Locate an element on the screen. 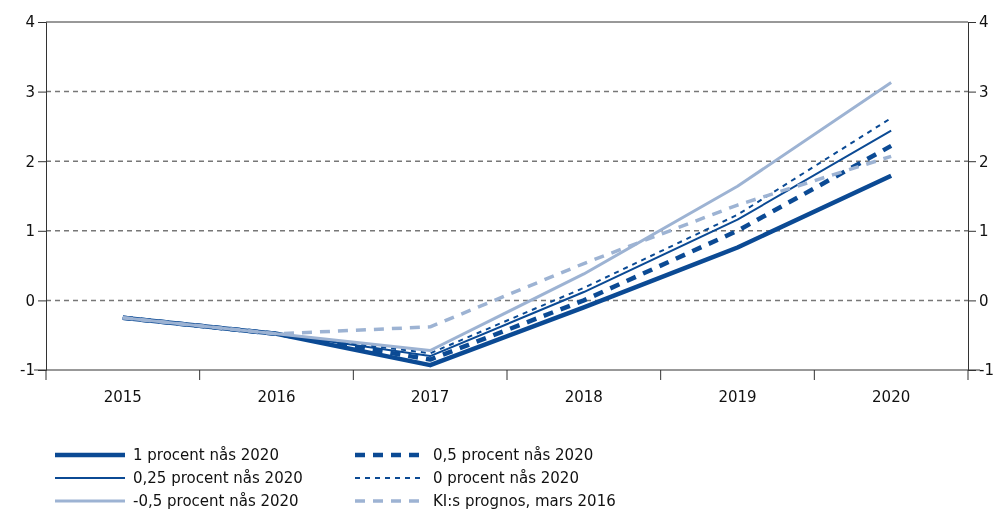 The width and height of the screenshot is (1006, 513). x-tick-label: 2016 is located at coordinates (276, 397).